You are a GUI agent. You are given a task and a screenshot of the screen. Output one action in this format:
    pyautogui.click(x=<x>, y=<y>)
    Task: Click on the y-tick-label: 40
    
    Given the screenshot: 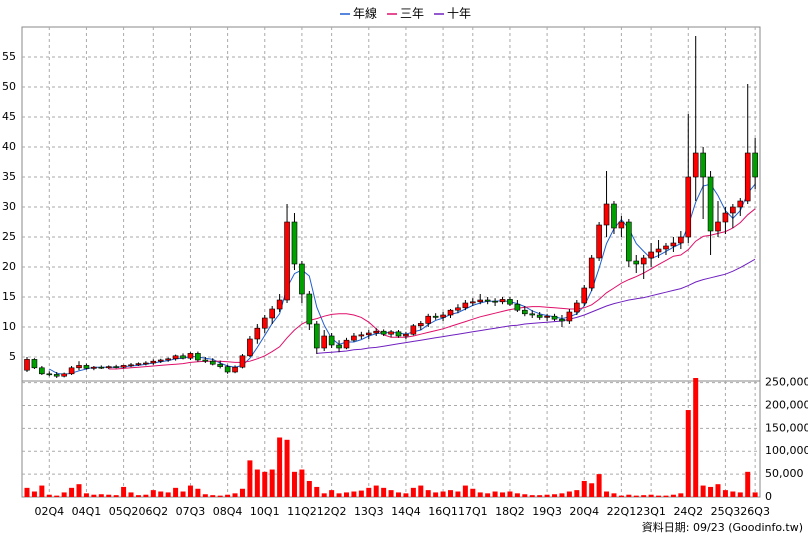 What is the action you would take?
    pyautogui.click(x=9, y=146)
    